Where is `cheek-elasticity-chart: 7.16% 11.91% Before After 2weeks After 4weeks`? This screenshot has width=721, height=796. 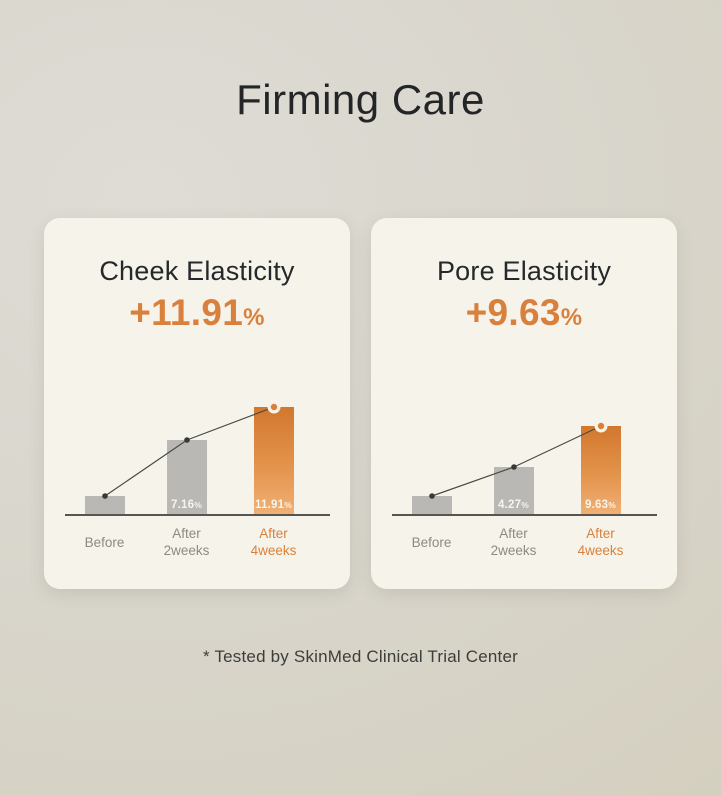 cheek-elasticity-chart: 7.16% 11.91% Before After 2weeks After 4weeks is located at coordinates (197, 483).